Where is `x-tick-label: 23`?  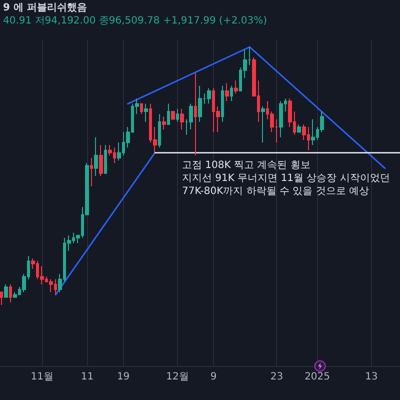
x-tick-label: 23 is located at coordinates (277, 377).